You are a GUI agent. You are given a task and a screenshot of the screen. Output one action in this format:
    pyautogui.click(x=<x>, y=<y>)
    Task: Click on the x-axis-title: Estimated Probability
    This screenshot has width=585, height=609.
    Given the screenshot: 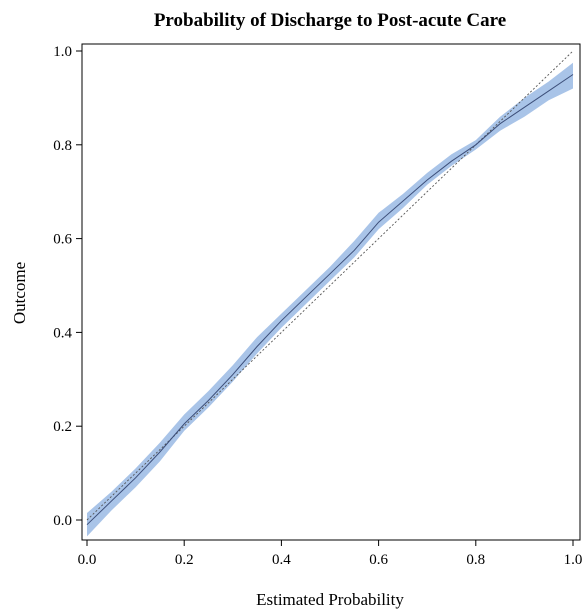 What is the action you would take?
    pyautogui.click(x=330, y=599)
    